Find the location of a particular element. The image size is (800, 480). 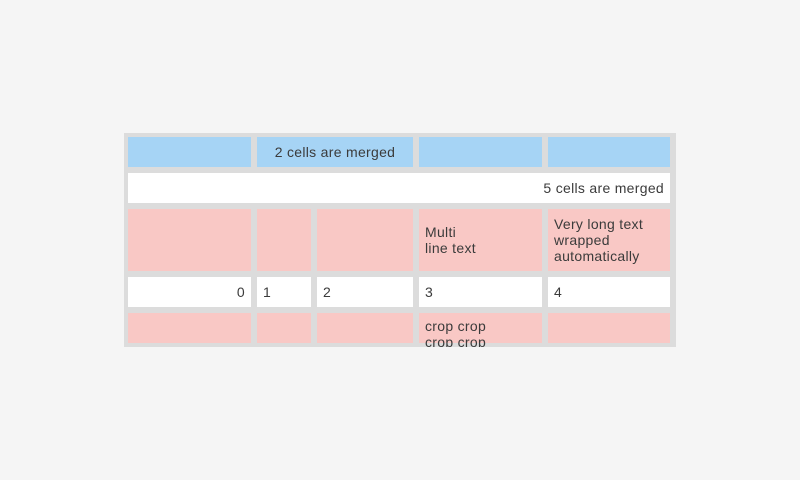

table-cell-r3c0: 0 is located at coordinates (189, 292).